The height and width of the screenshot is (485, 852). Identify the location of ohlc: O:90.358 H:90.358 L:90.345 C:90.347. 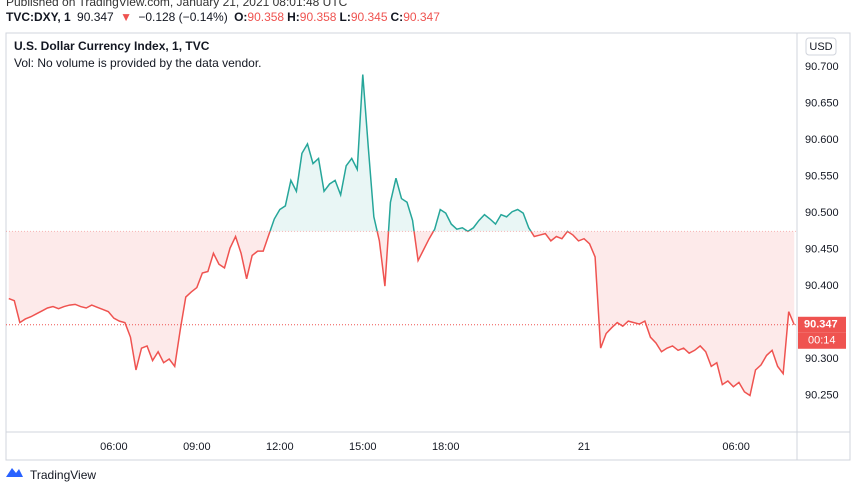
(338, 17).